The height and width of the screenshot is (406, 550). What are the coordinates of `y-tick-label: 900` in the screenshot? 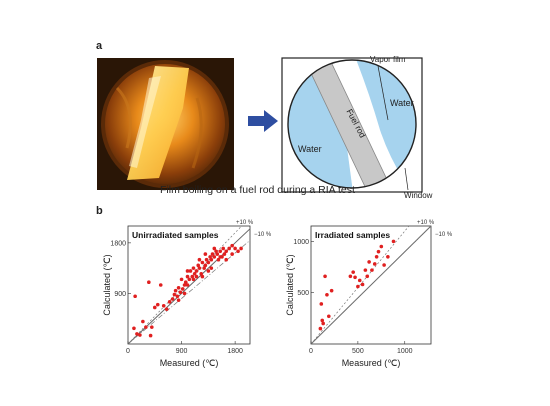 It's located at (120, 294).